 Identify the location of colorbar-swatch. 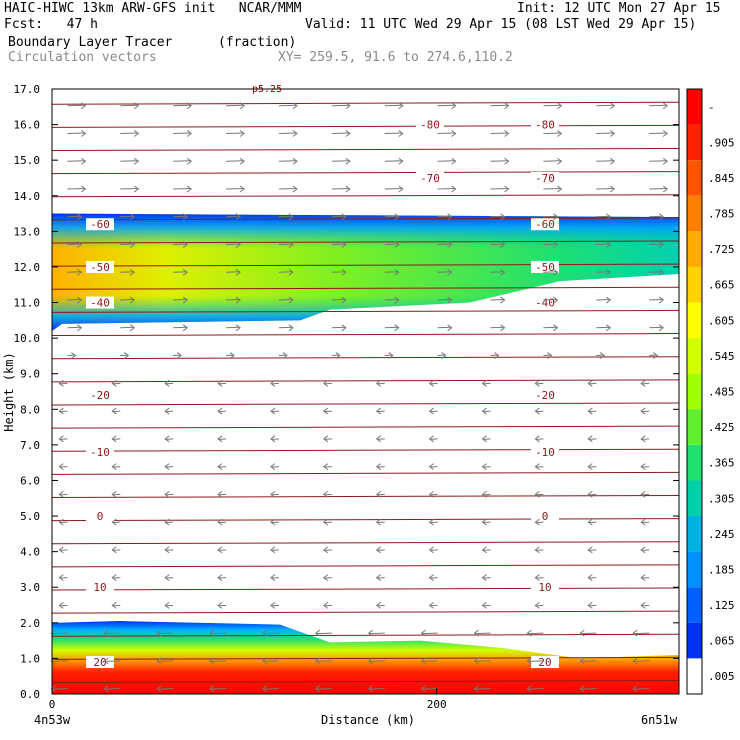
(694, 249).